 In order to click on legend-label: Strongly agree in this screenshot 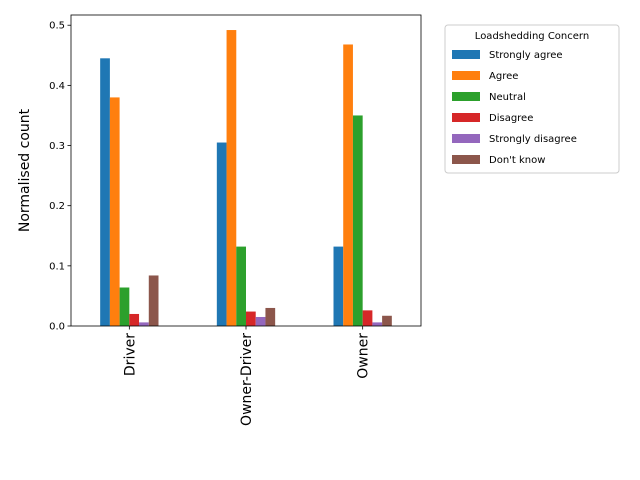, I will do `click(526, 55)`.